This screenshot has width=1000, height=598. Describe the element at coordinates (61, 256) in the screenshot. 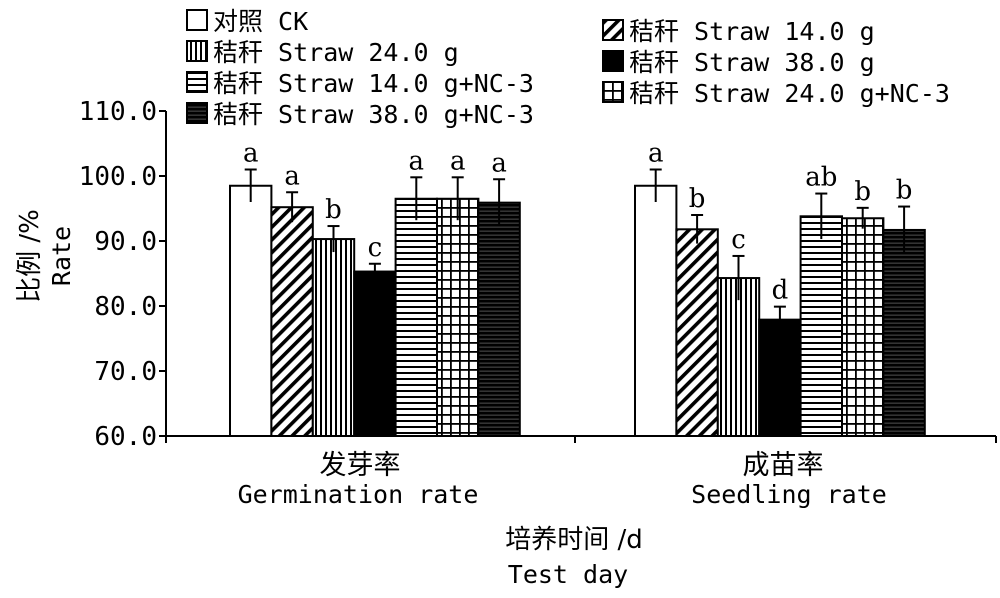

I see `y-axis-title-en: Rate` at that location.